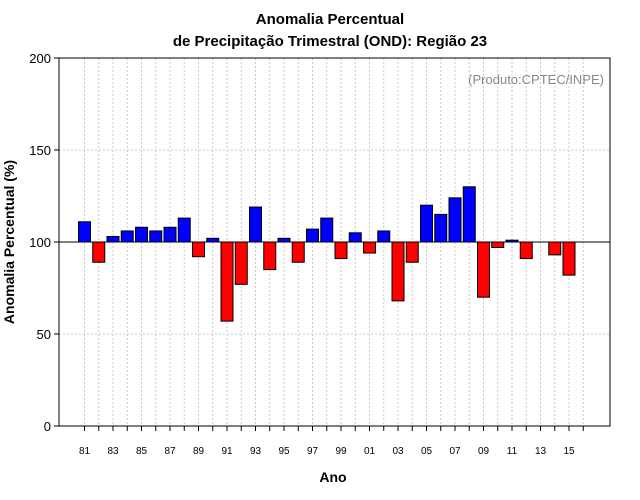 The width and height of the screenshot is (640, 500). Describe the element at coordinates (40, 150) in the screenshot. I see `y-tick-label: 150` at that location.